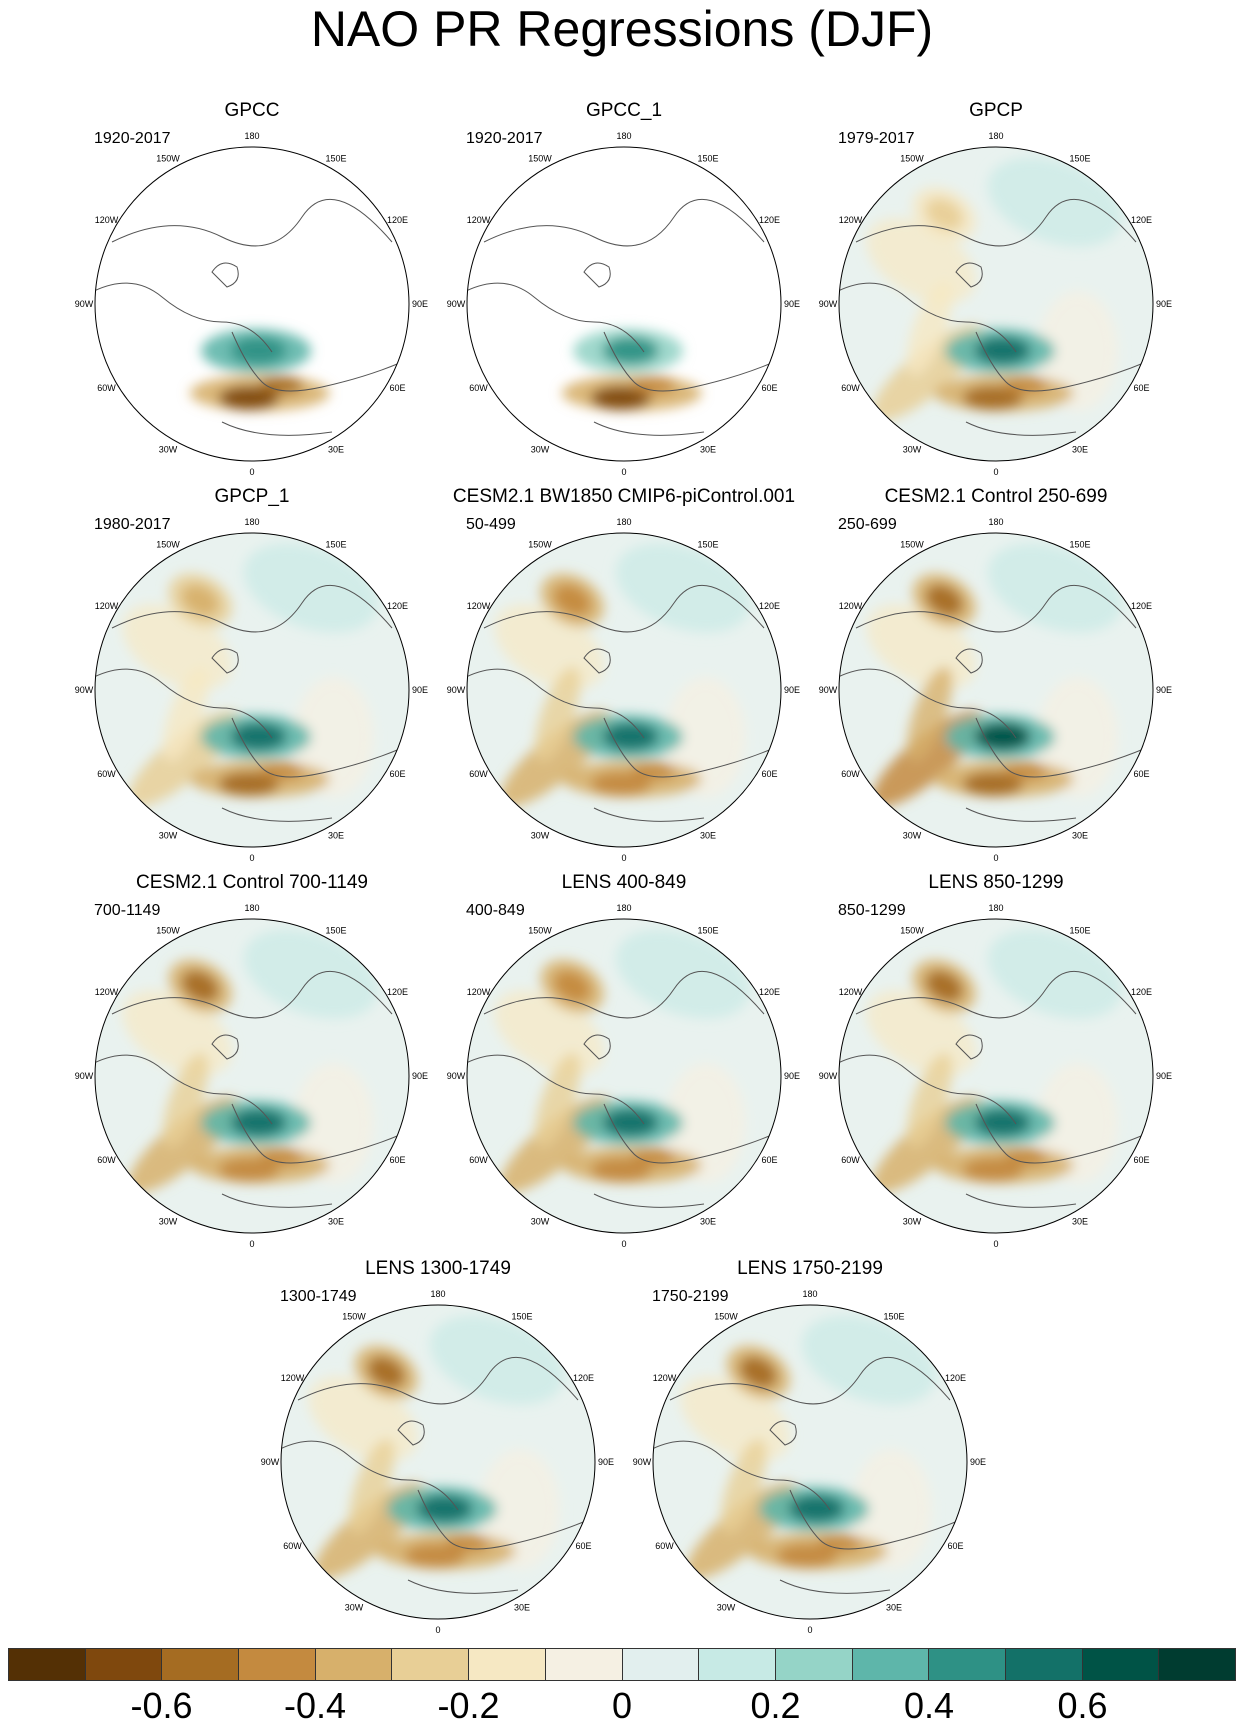 This screenshot has width=1244, height=1726. I want to click on longitude-label: 150W, so click(912, 159).